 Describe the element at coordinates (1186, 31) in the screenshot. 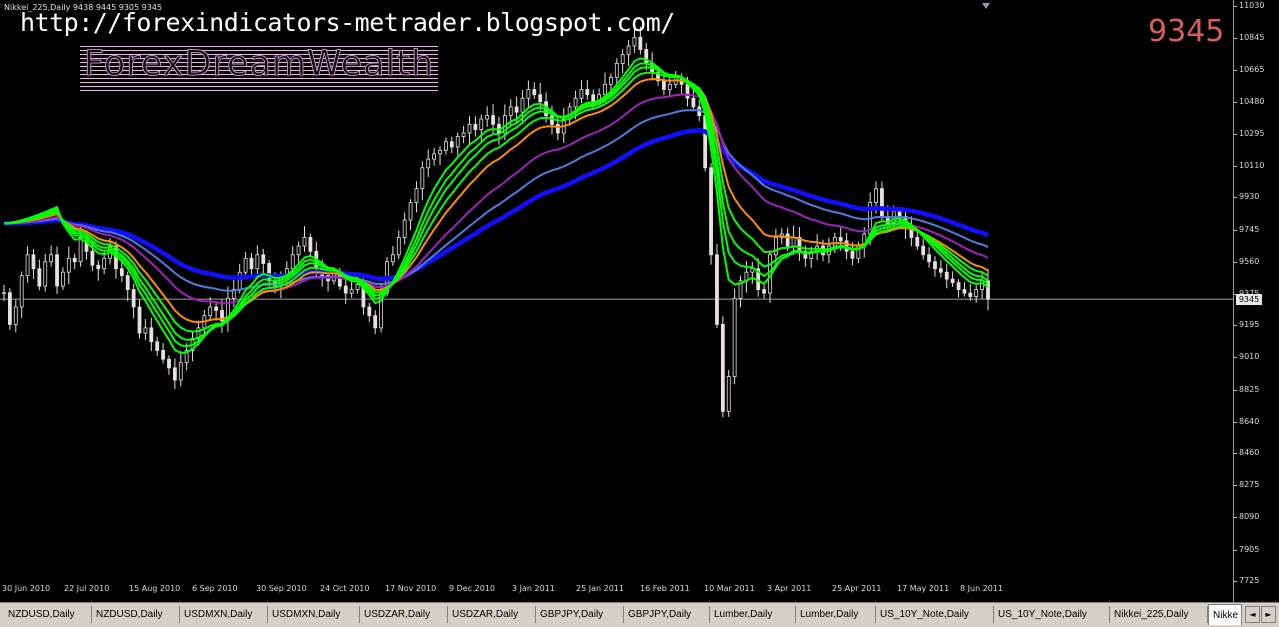

I see `current-price-display: 9345` at that location.